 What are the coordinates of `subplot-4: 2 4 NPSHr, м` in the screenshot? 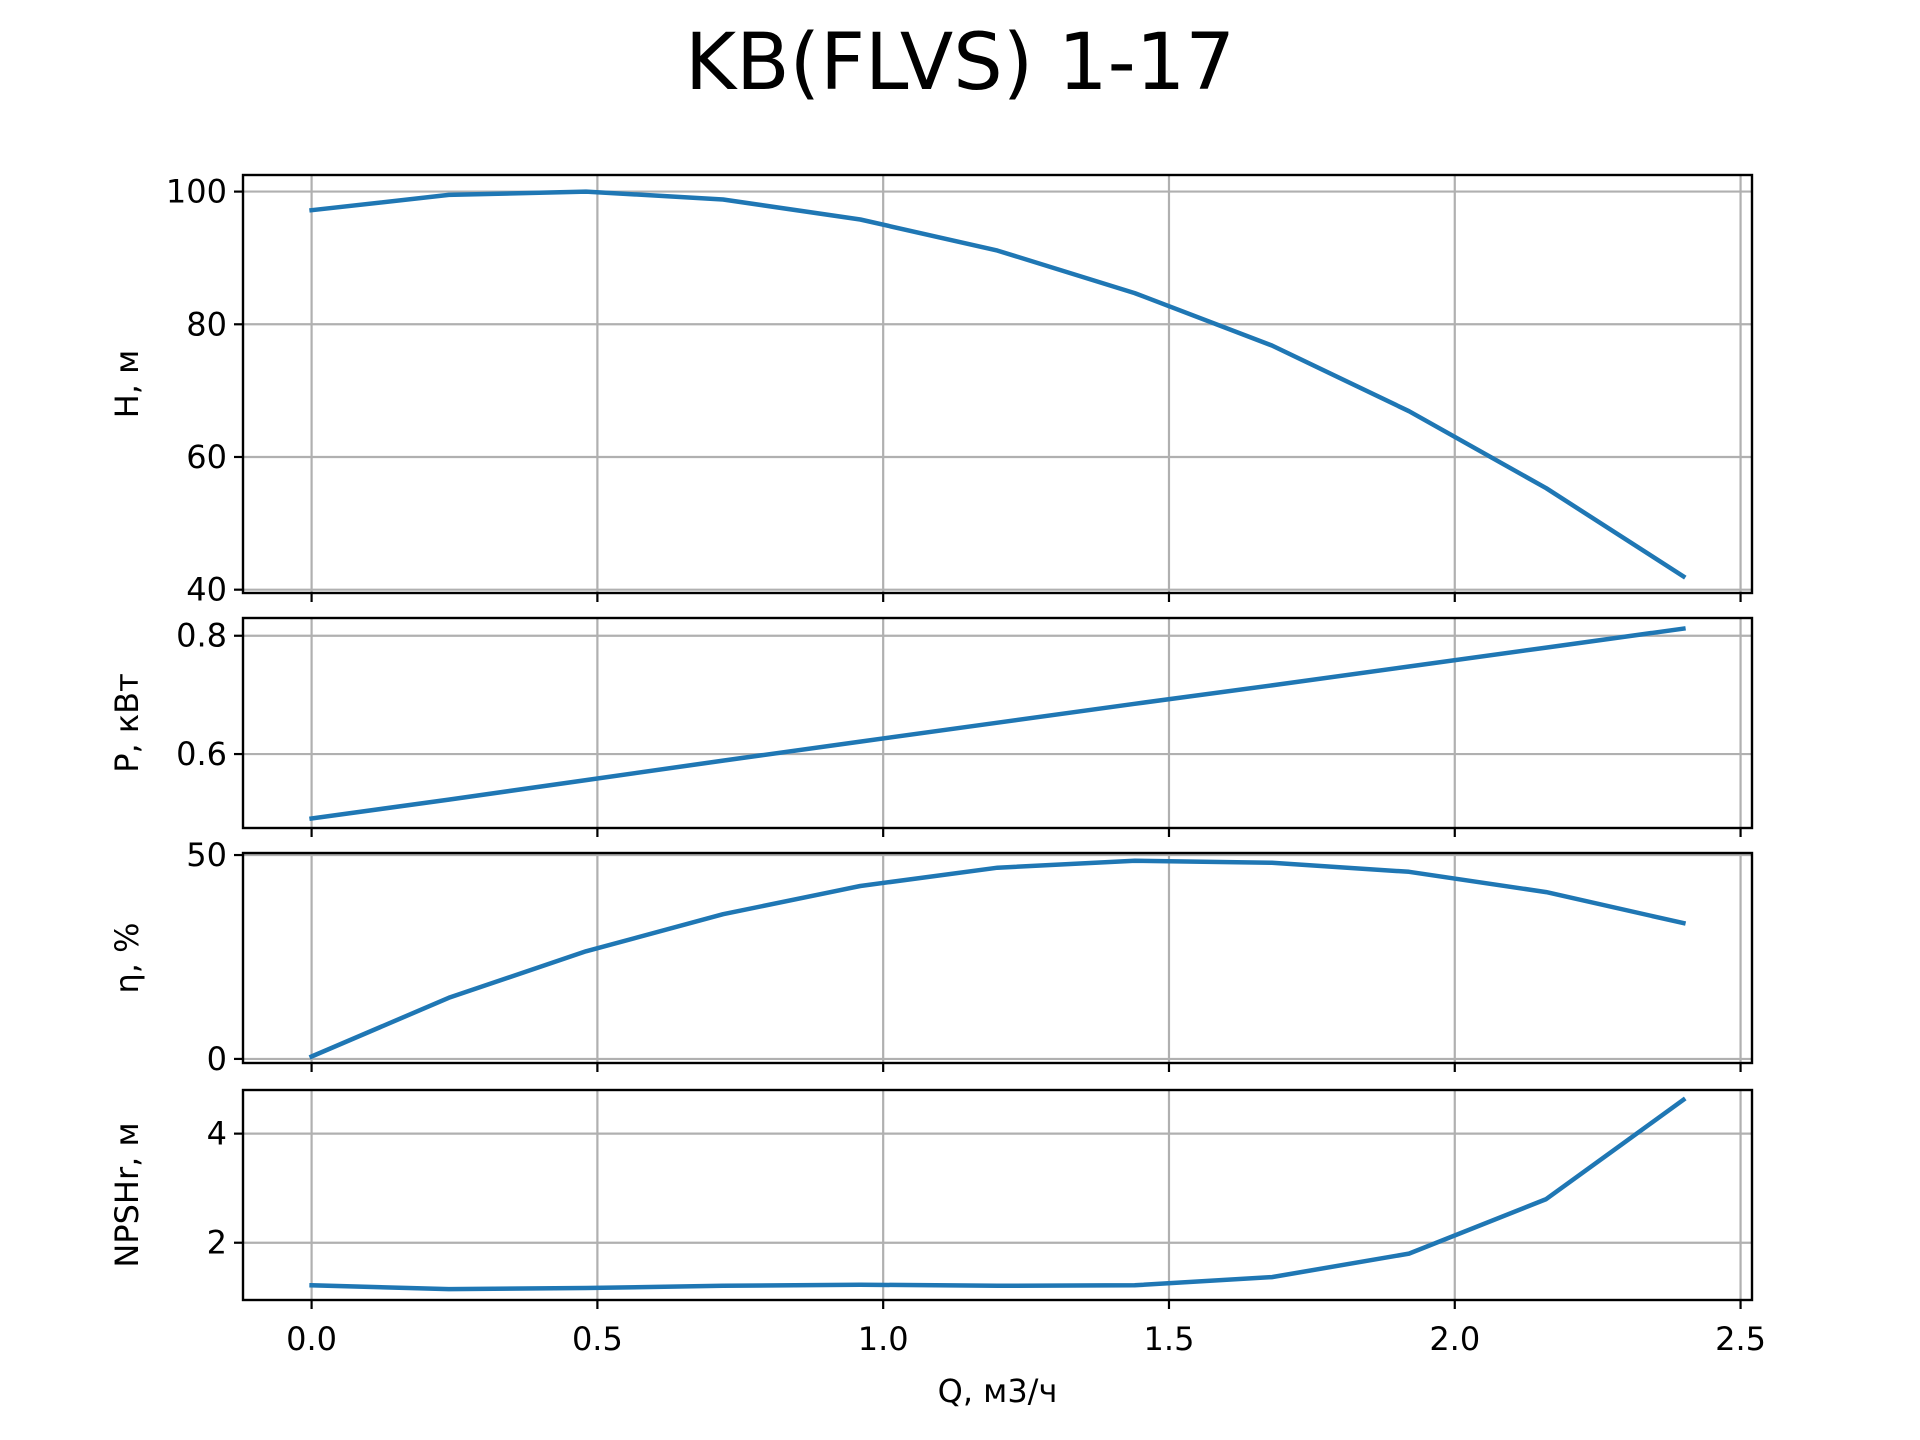 It's located at (931, 1198).